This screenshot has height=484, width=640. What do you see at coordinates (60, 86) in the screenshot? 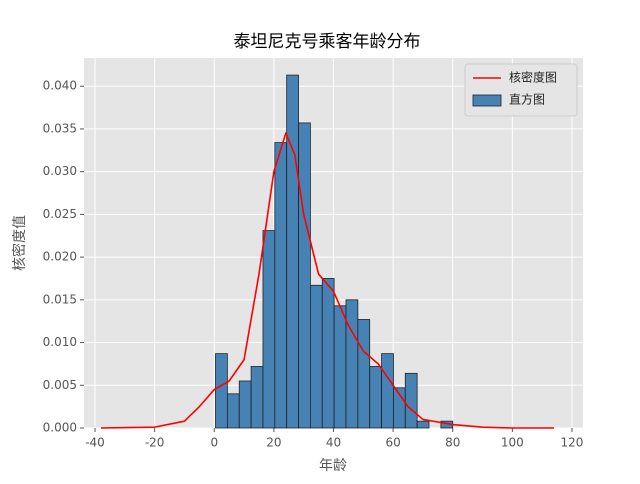
I see `y-tick-label: 0.040` at bounding box center [60, 86].